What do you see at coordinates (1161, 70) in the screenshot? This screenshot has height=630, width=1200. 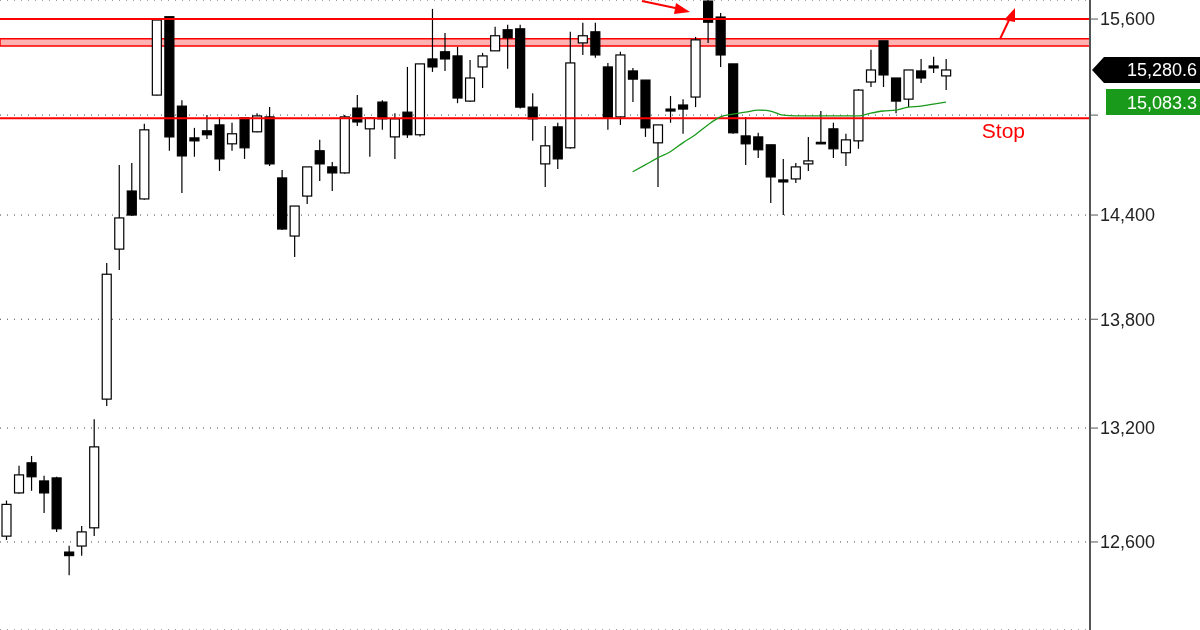 I see `text: 15,280.6` at bounding box center [1161, 70].